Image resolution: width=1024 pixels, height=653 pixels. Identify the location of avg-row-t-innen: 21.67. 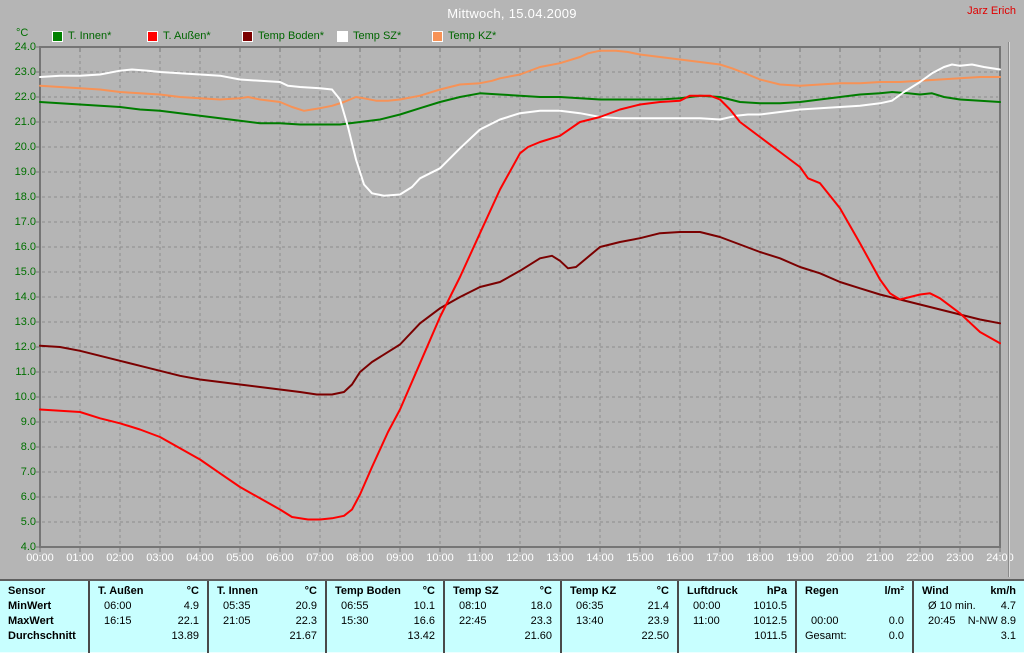
(267, 636).